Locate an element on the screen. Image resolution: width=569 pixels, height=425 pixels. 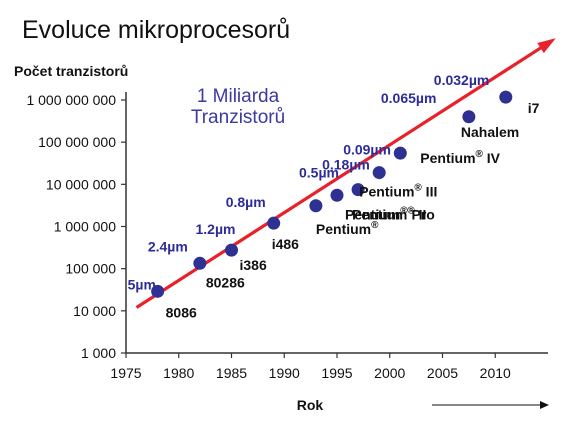
y-axis-title: Počet tranzistorů is located at coordinates (71, 71).